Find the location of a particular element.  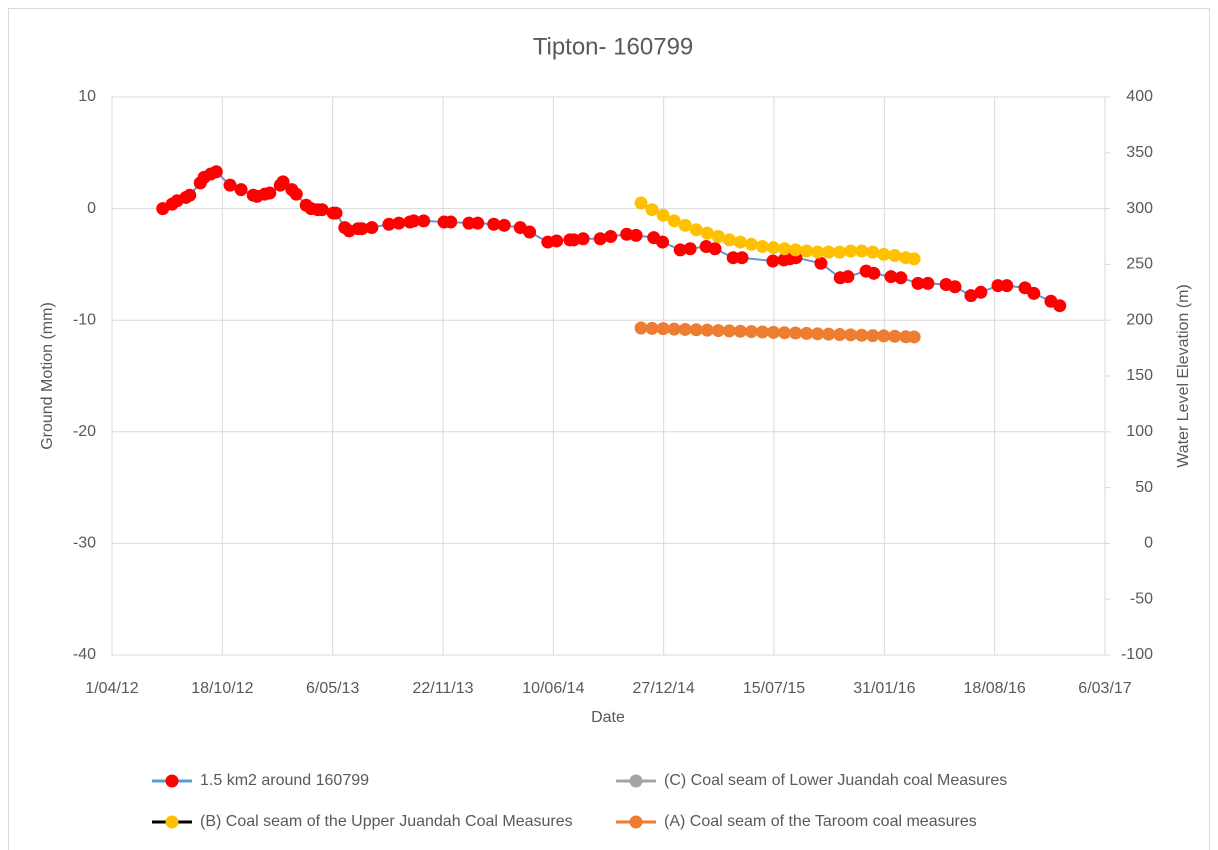

x-tick-label: 10/06/14 is located at coordinates (553, 688).